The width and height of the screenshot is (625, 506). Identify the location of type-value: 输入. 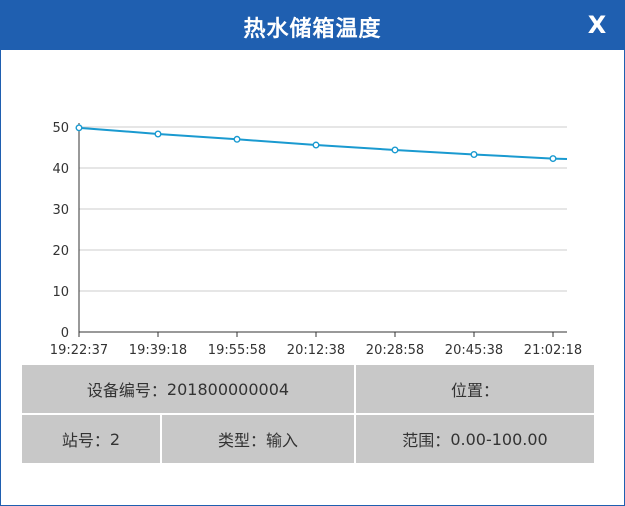
(282, 440).